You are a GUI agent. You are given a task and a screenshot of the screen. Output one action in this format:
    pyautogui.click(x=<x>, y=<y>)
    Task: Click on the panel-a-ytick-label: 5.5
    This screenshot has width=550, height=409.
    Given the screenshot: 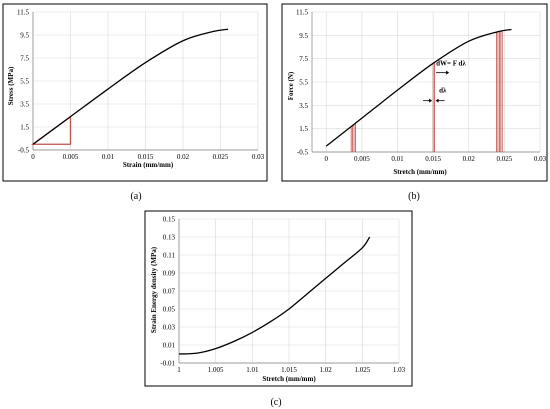 What is the action you would take?
    pyautogui.click(x=24, y=82)
    